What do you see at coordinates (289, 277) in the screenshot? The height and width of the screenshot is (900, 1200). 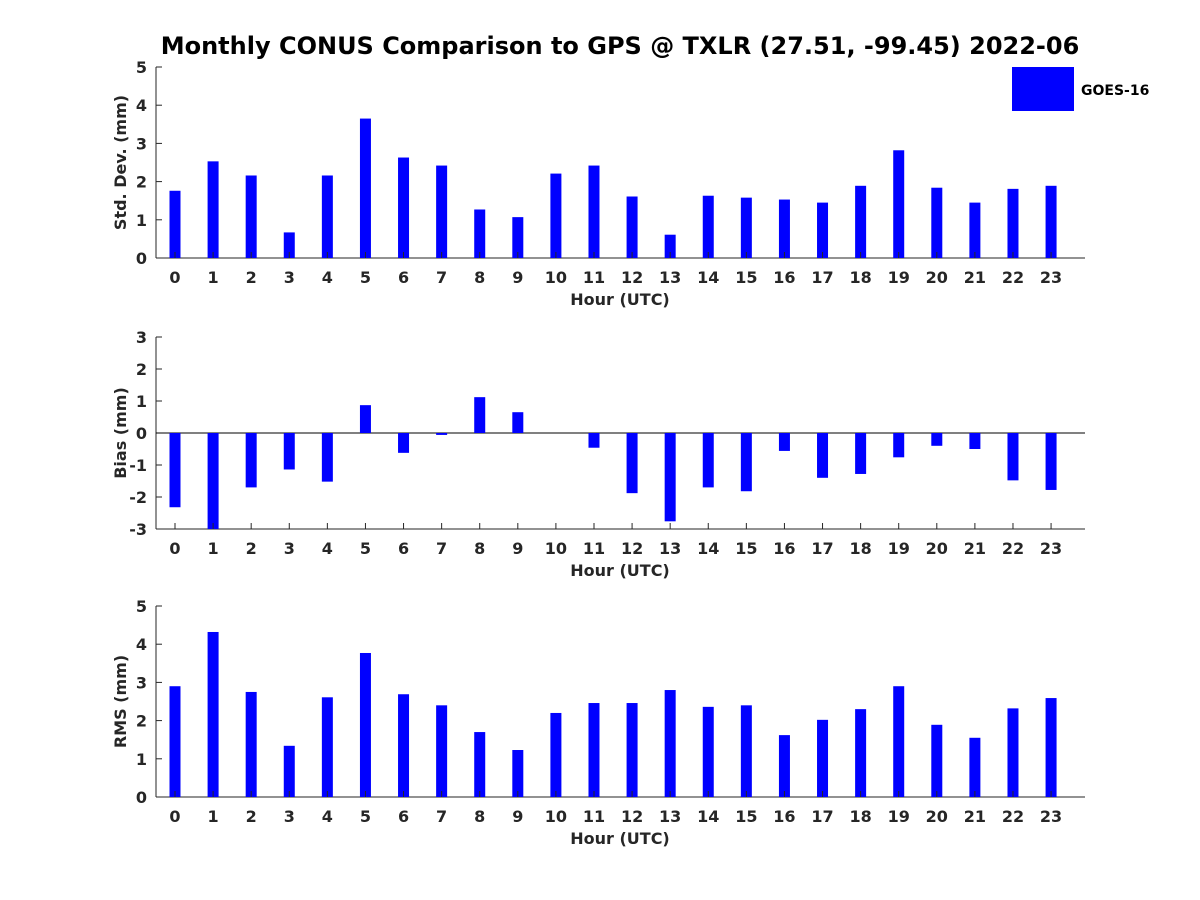 I see `std-x-tick-label: 3` at bounding box center [289, 277].